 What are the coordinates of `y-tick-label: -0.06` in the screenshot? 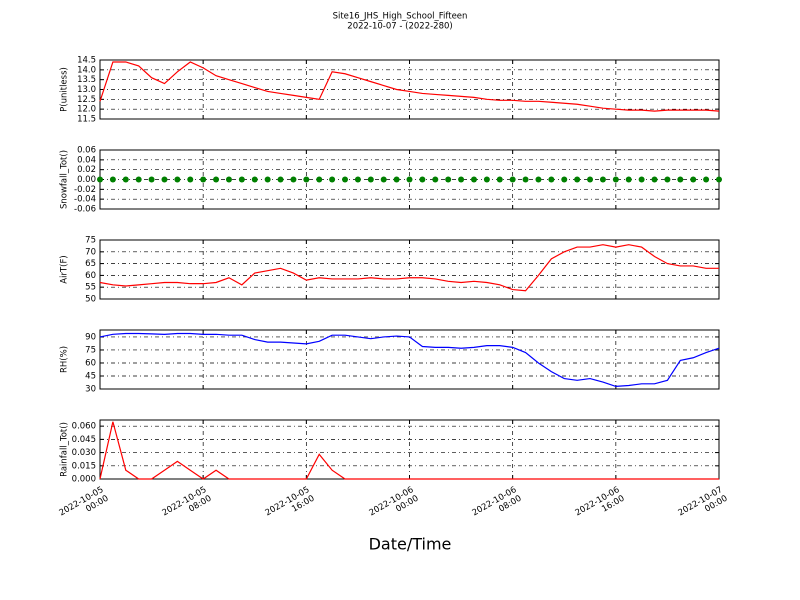 It's located at (85, 210).